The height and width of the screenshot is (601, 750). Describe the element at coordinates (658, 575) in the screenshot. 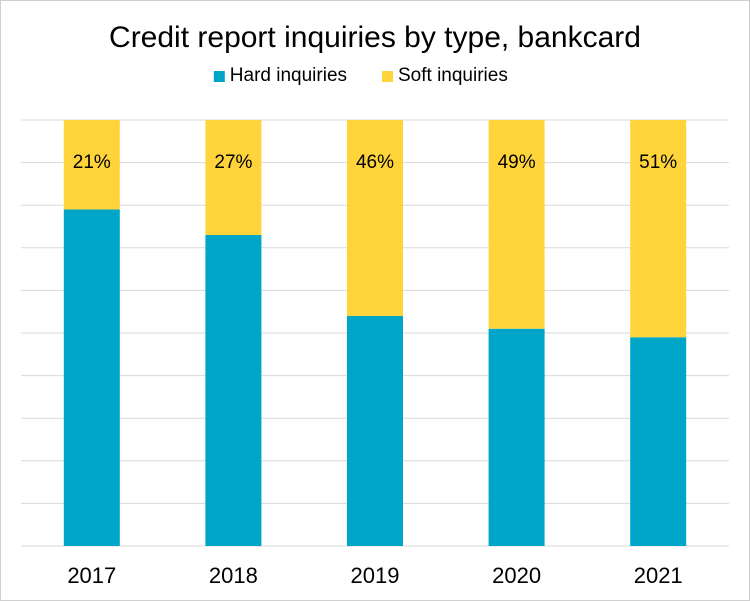

I see `x-tick-label-2021: 2021` at that location.